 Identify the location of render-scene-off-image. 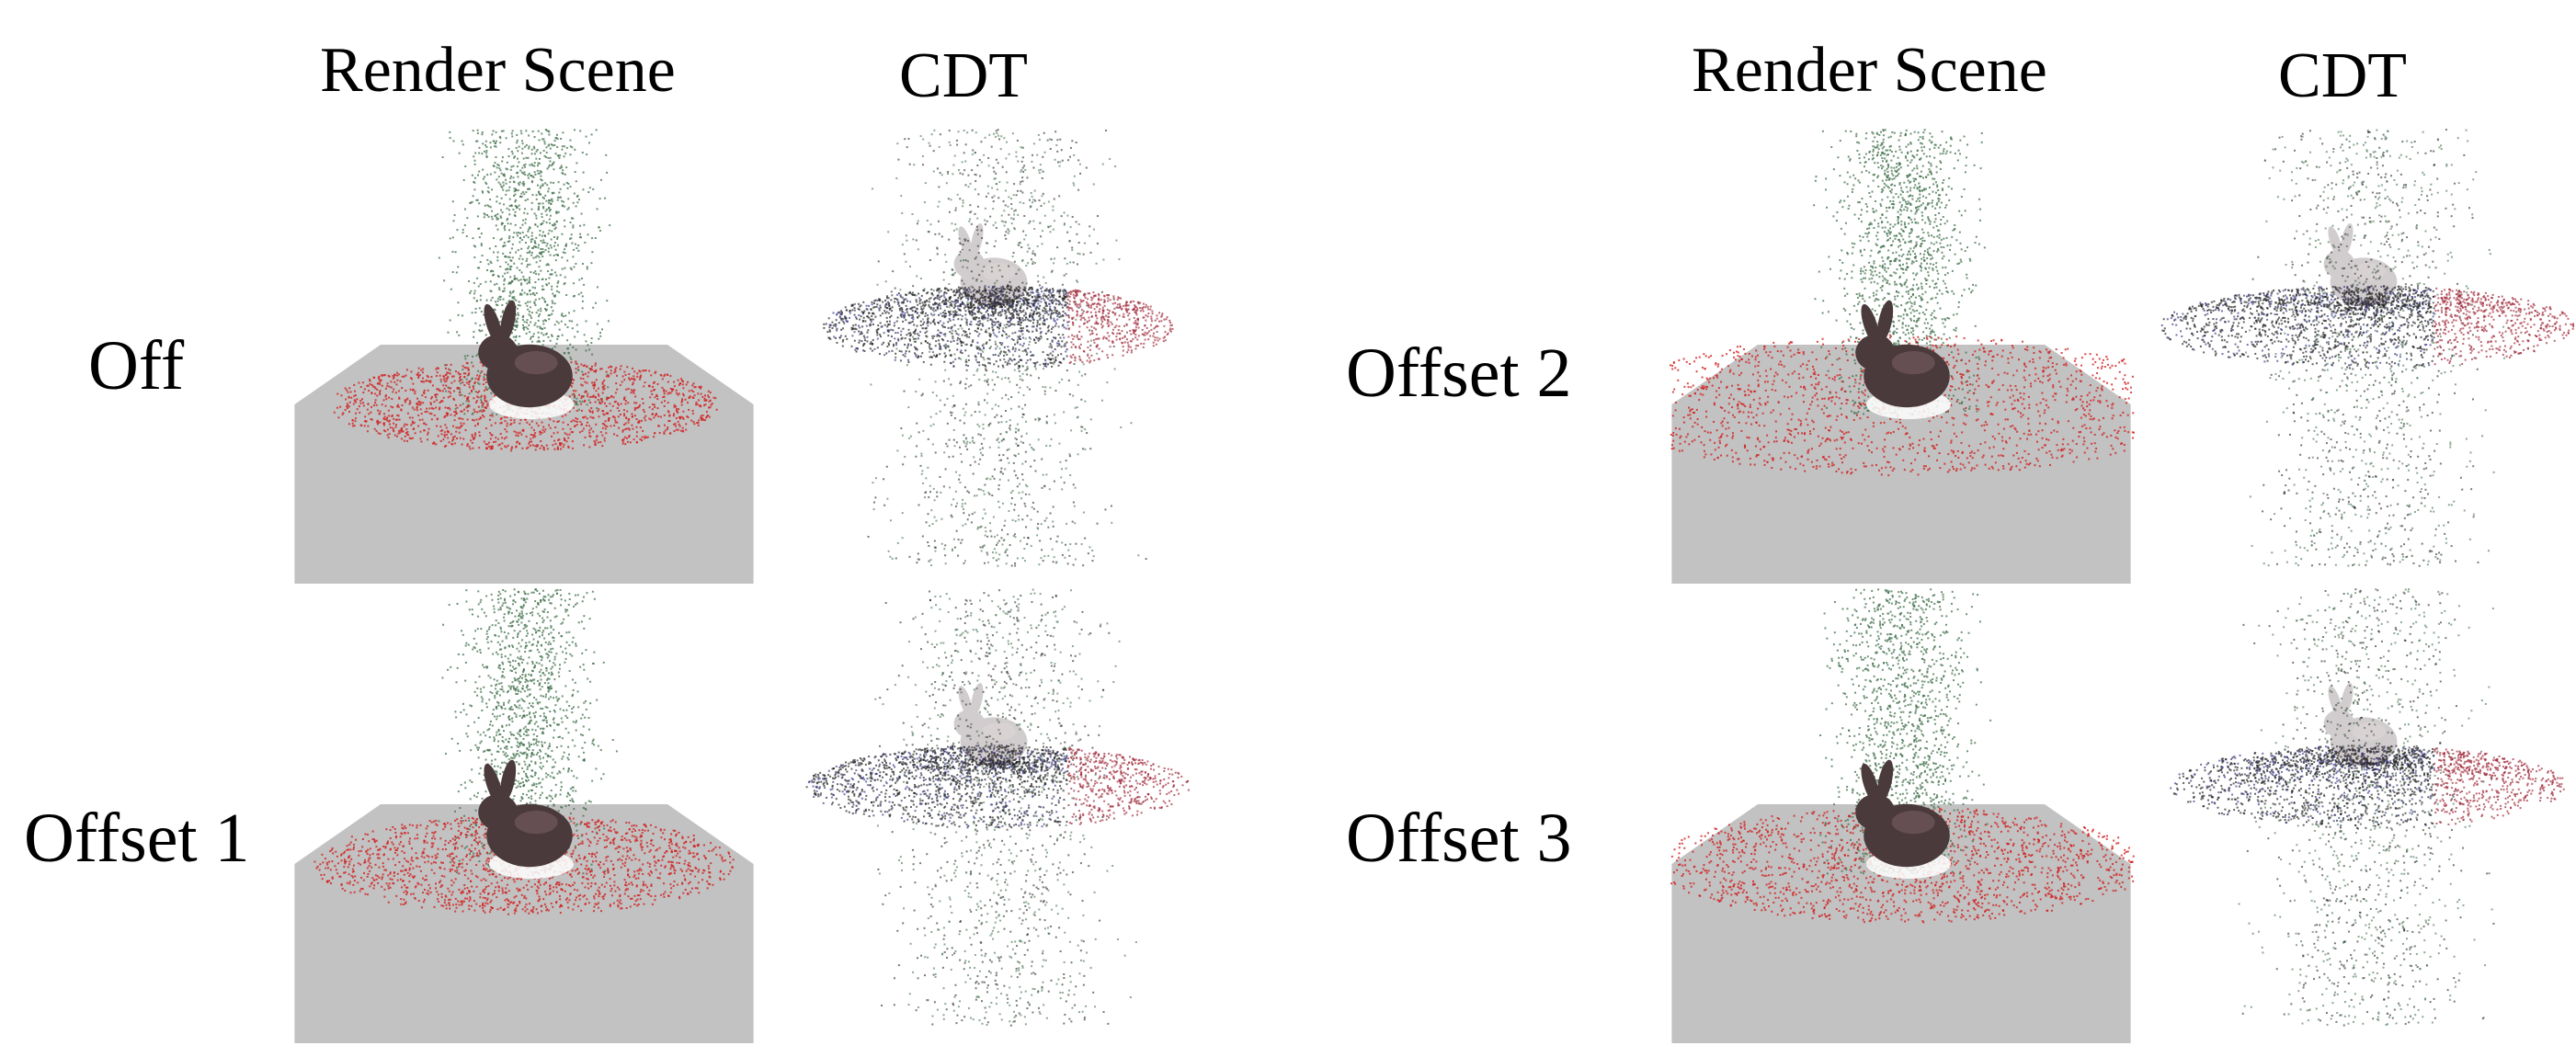
(524, 358).